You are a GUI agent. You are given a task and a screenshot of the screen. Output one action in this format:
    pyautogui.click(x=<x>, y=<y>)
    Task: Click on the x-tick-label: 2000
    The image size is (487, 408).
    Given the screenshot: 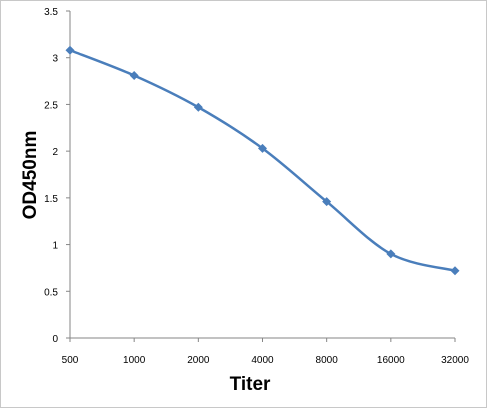 What is the action you would take?
    pyautogui.click(x=198, y=360)
    